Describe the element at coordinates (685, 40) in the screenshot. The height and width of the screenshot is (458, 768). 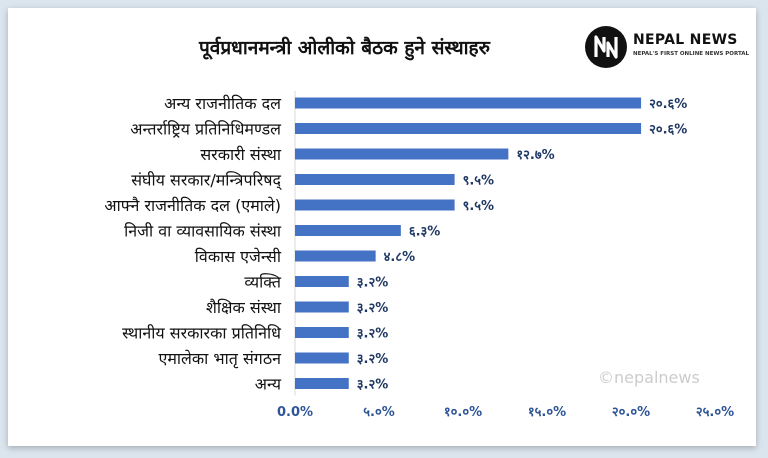
I see `brand-name: NEPAL NEWS` at that location.